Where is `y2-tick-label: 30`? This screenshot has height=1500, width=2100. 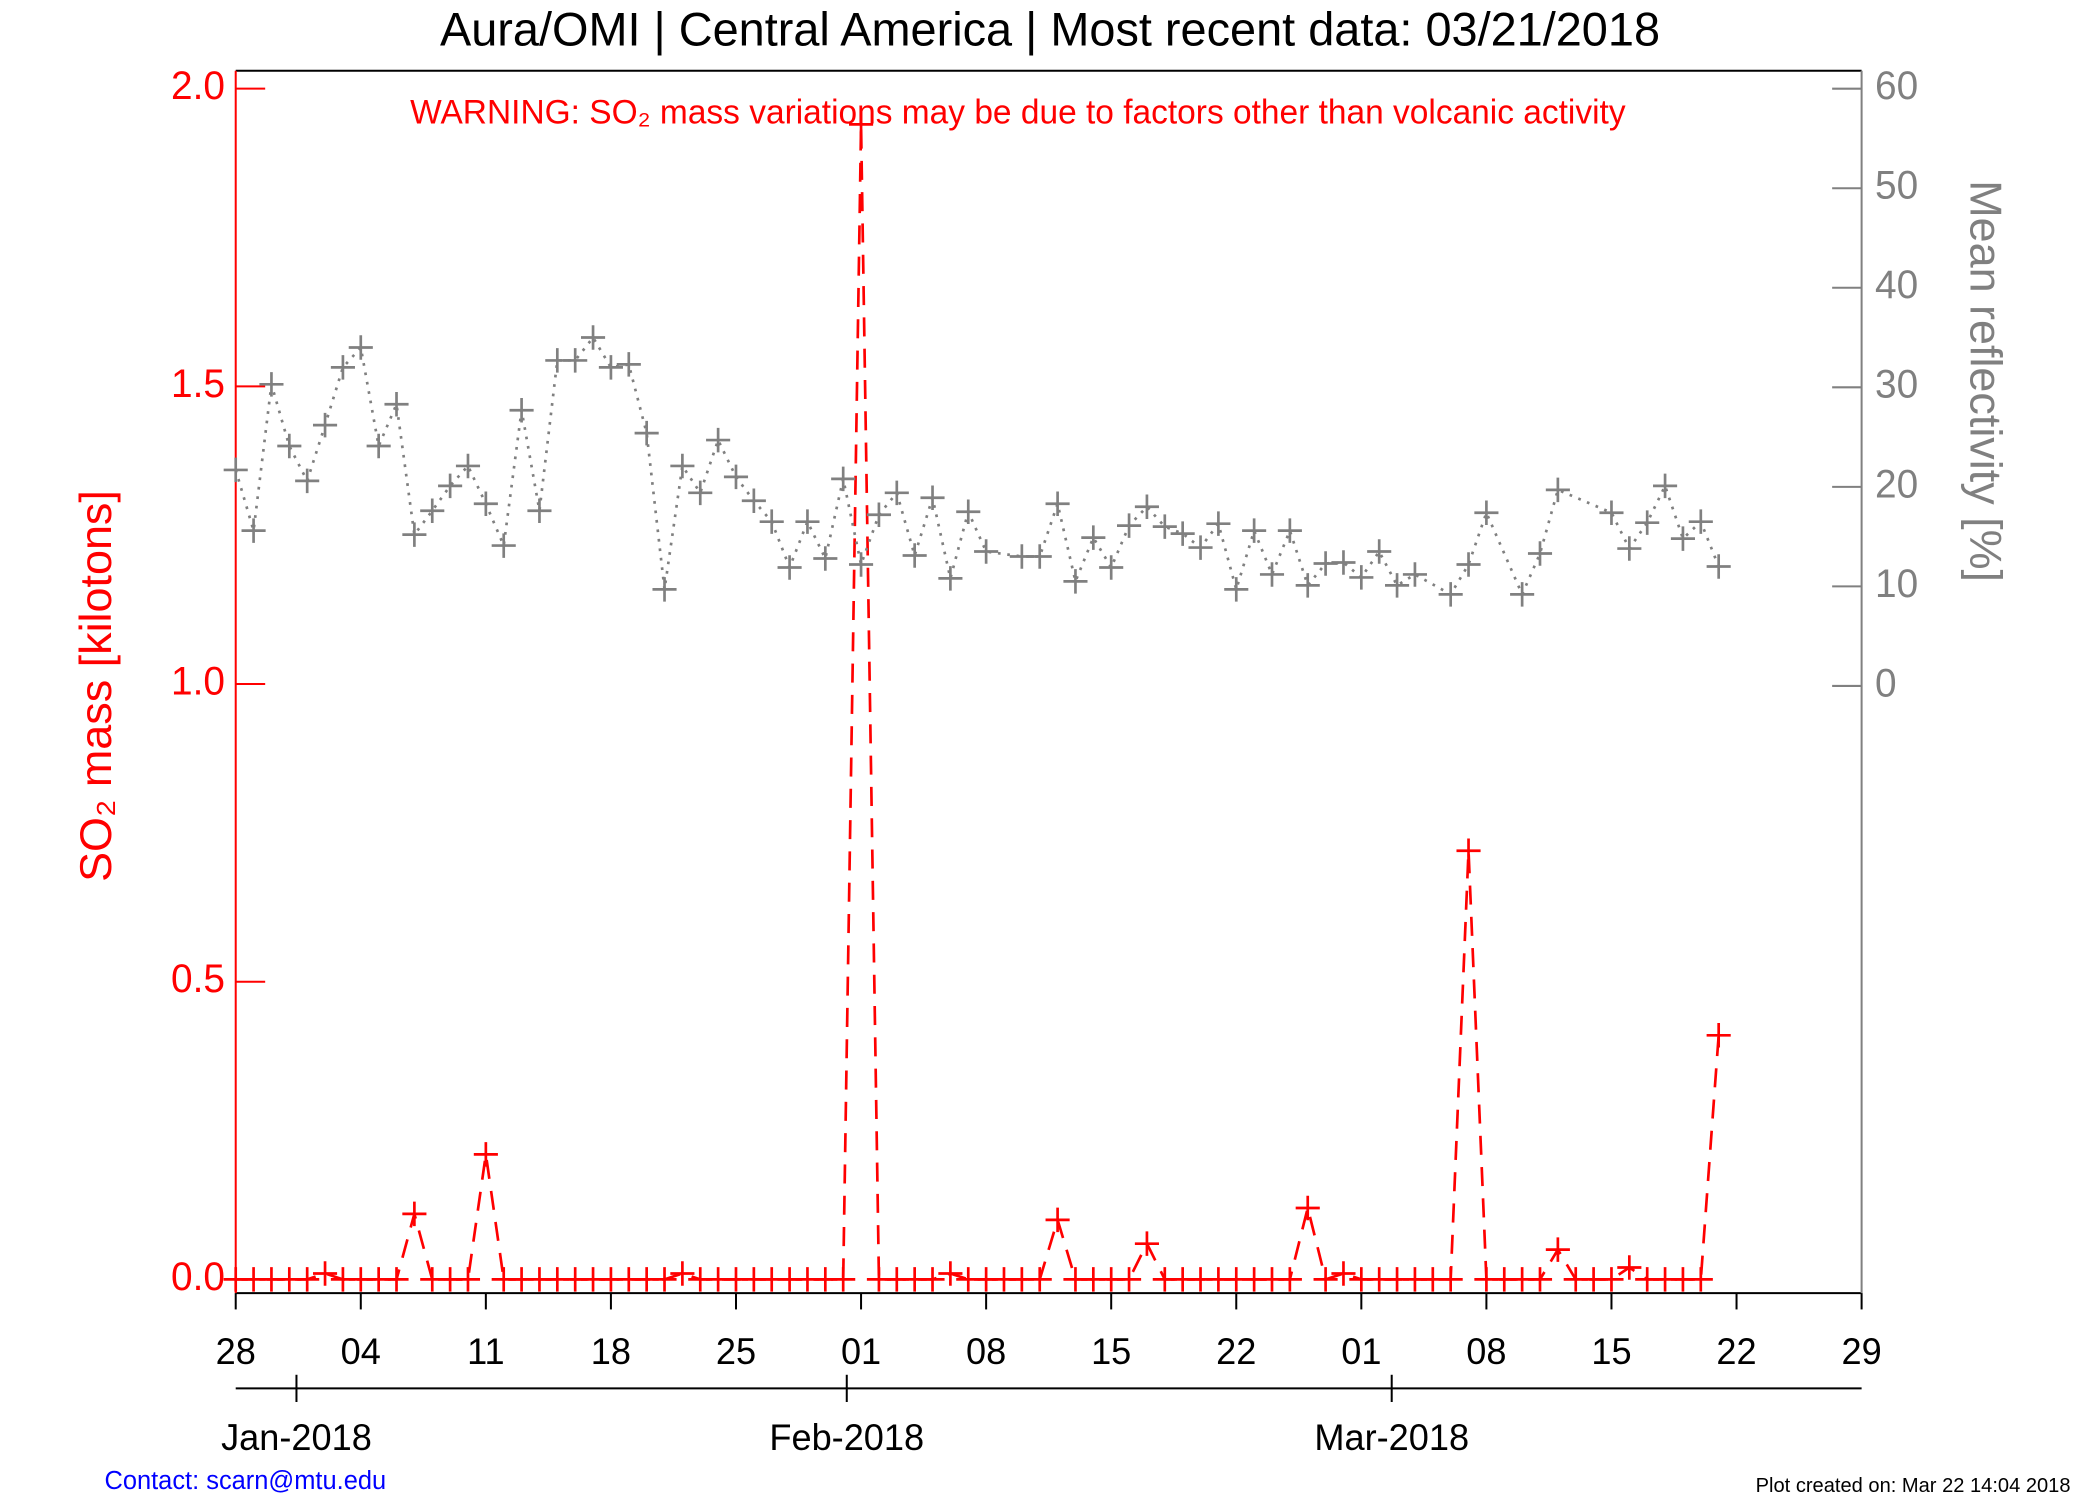
y2-tick-label: 30 is located at coordinates (1896, 384).